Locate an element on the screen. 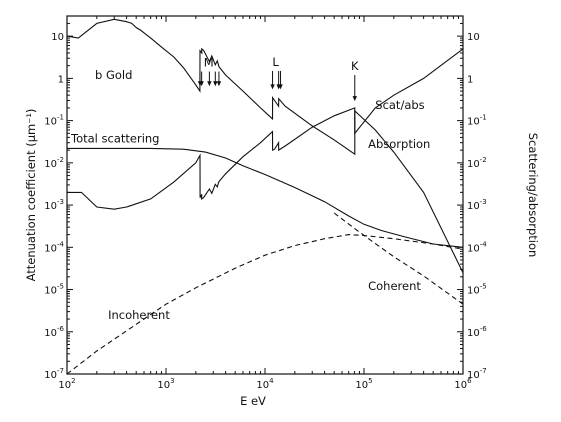 The image size is (561, 422). y-tick-label-left: 10⁻⁴ is located at coordinates (54, 247).